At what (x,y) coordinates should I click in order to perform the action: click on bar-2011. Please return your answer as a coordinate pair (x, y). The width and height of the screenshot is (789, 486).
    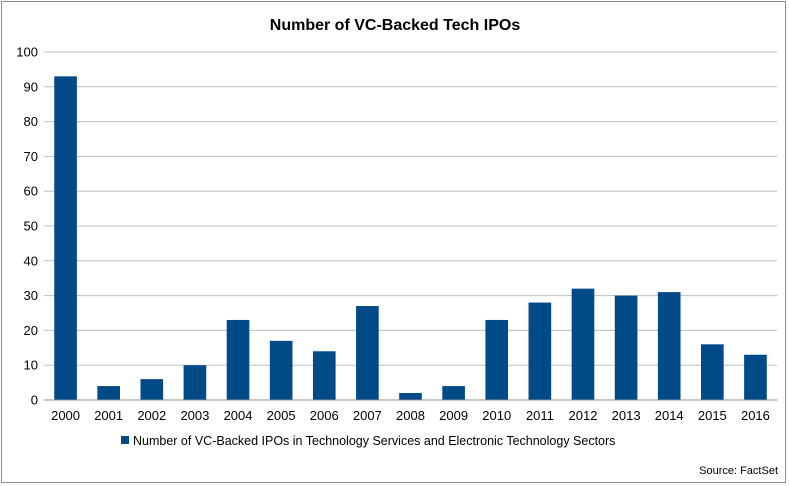
    Looking at the image, I should click on (540, 351).